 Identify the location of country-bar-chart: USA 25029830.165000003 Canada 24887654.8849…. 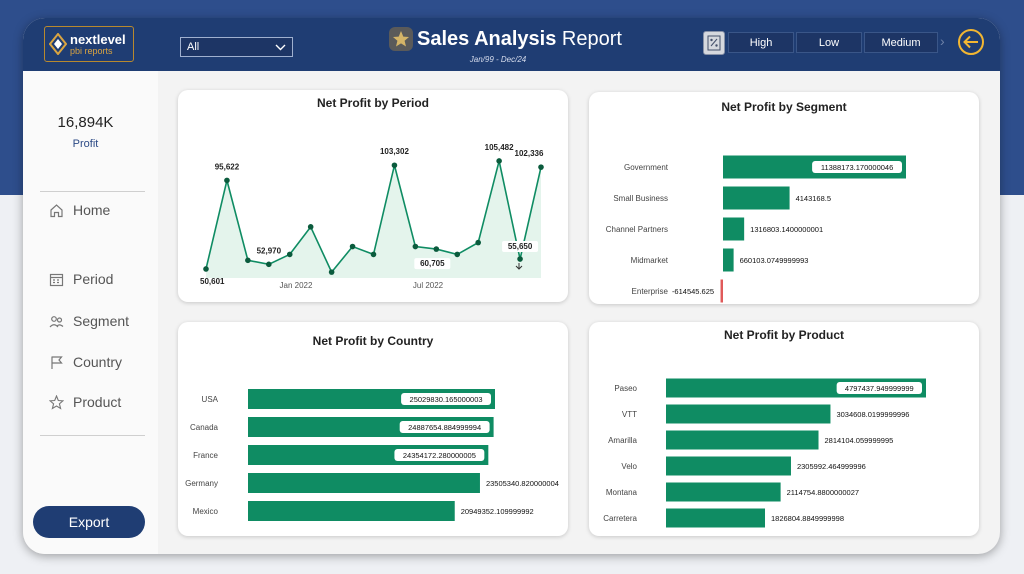
(372, 455).